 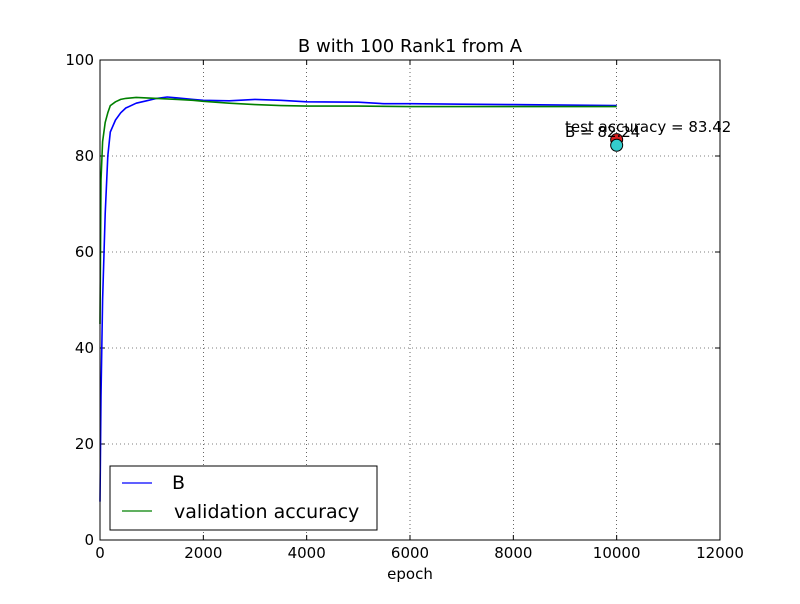 I want to click on x-tick-label: 4000, so click(x=307, y=553).